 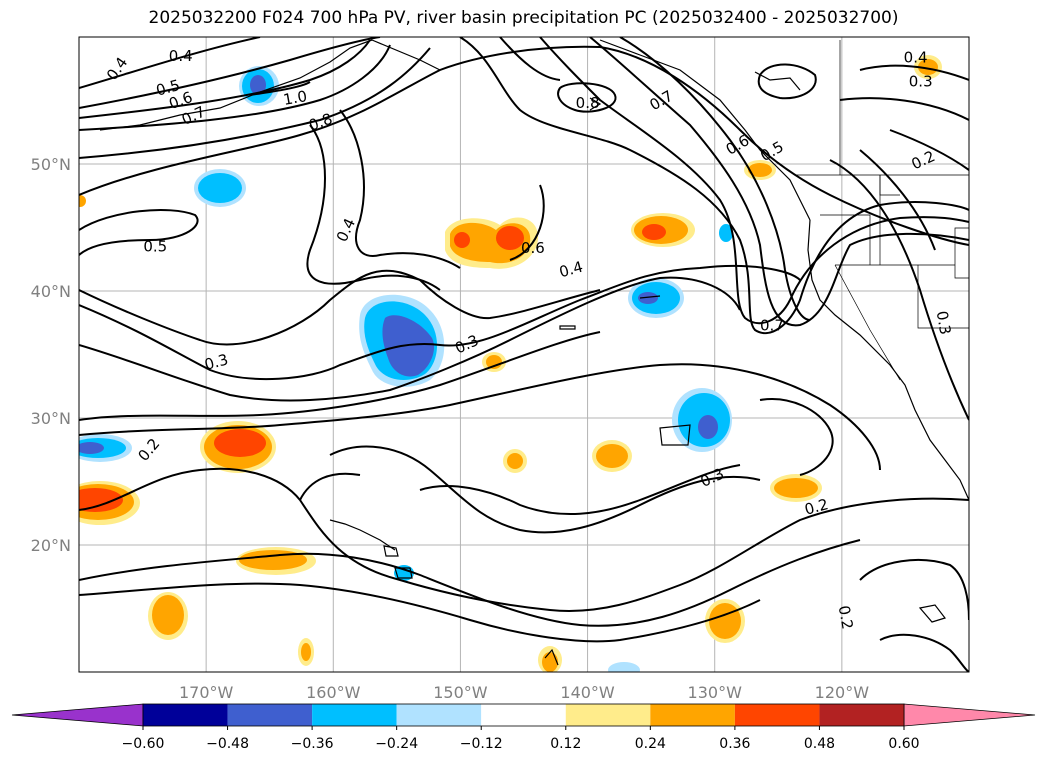 I want to click on lat-tick-label: 30°N, so click(x=51, y=418).